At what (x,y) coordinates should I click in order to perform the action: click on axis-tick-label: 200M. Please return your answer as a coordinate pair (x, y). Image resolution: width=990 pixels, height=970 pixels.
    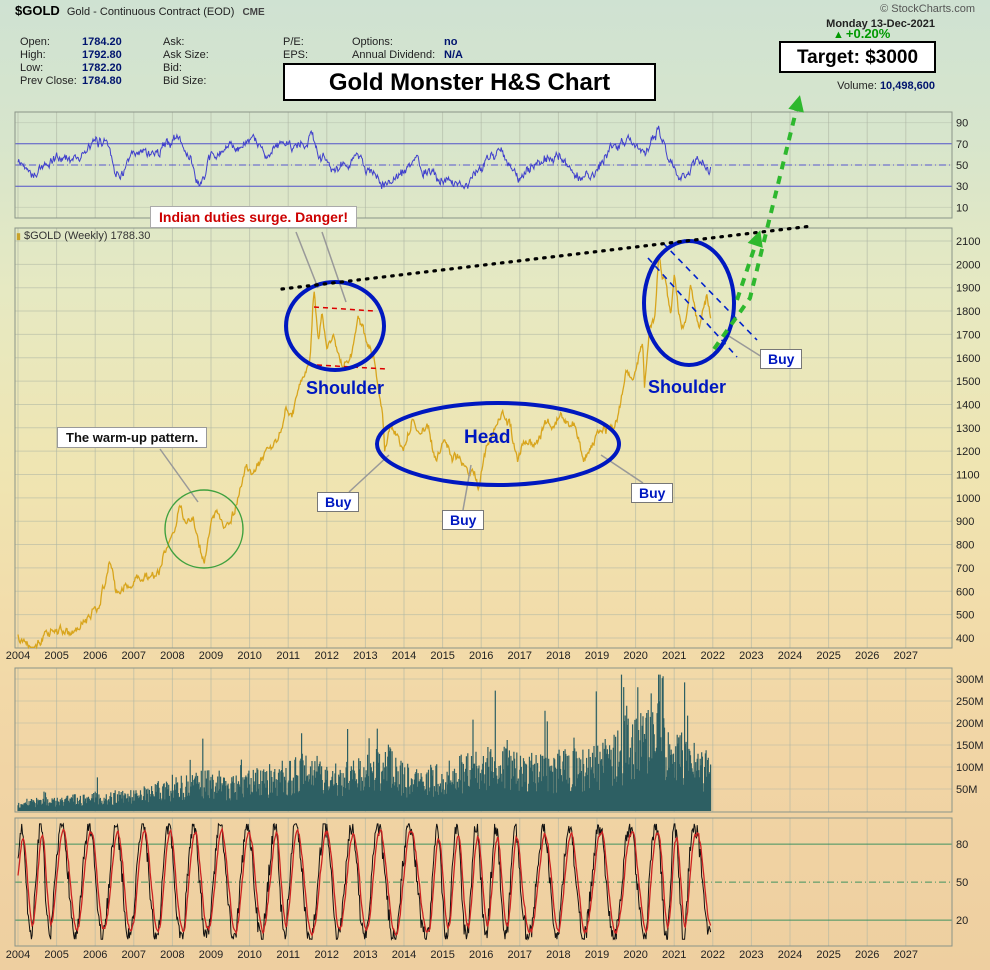
    Looking at the image, I should click on (970, 724).